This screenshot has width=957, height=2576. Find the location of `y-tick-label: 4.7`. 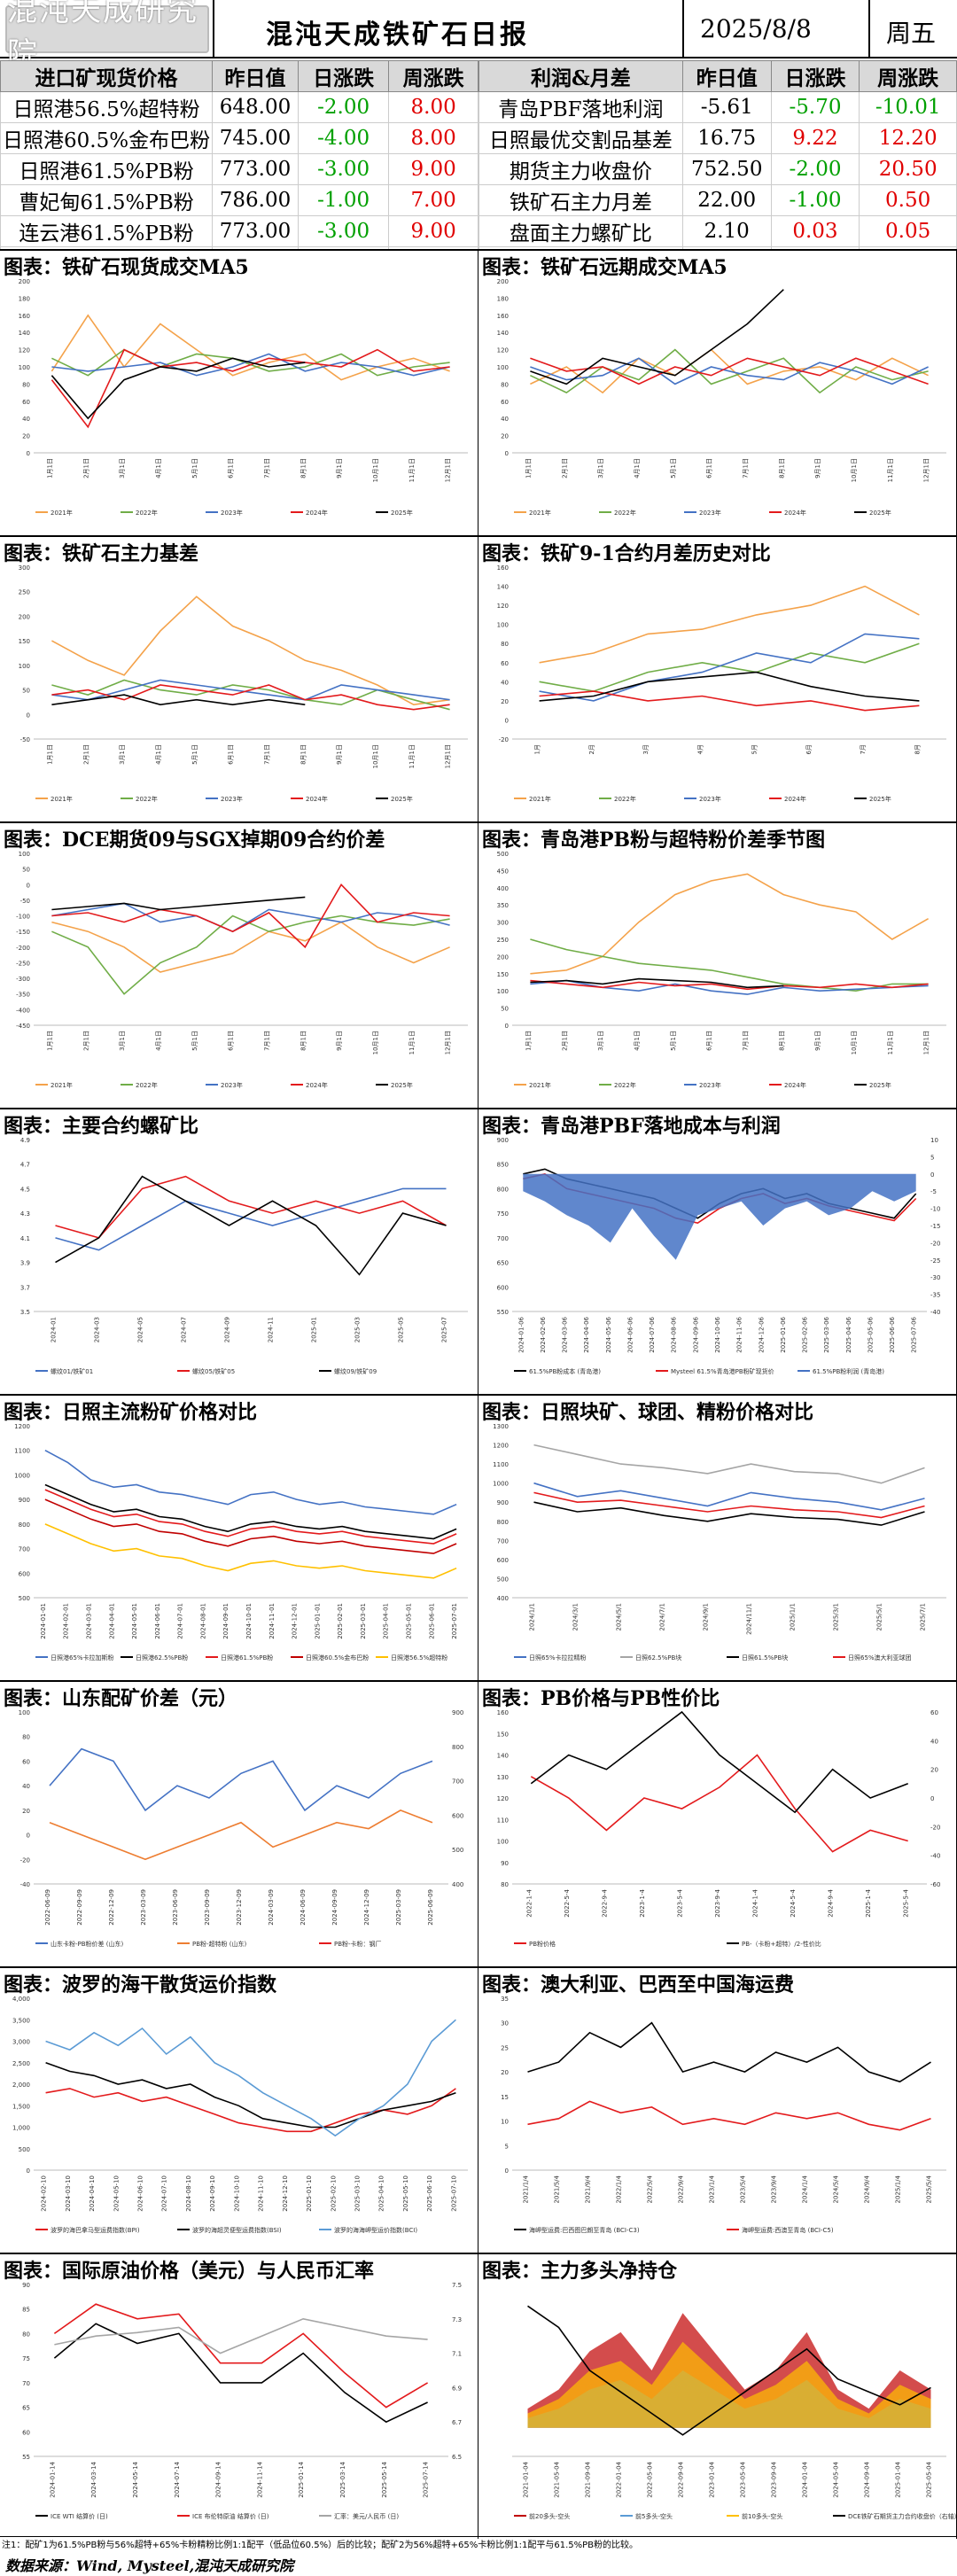

y-tick-label: 4.7 is located at coordinates (25, 1165).